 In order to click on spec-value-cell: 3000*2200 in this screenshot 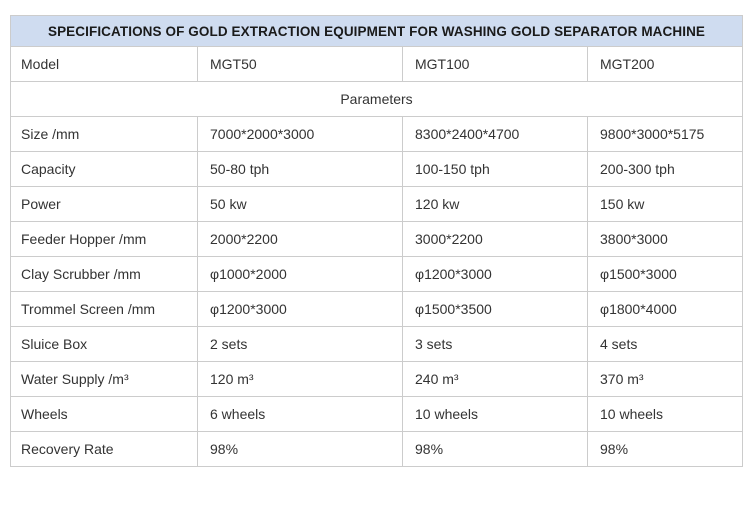, I will do `click(495, 239)`.